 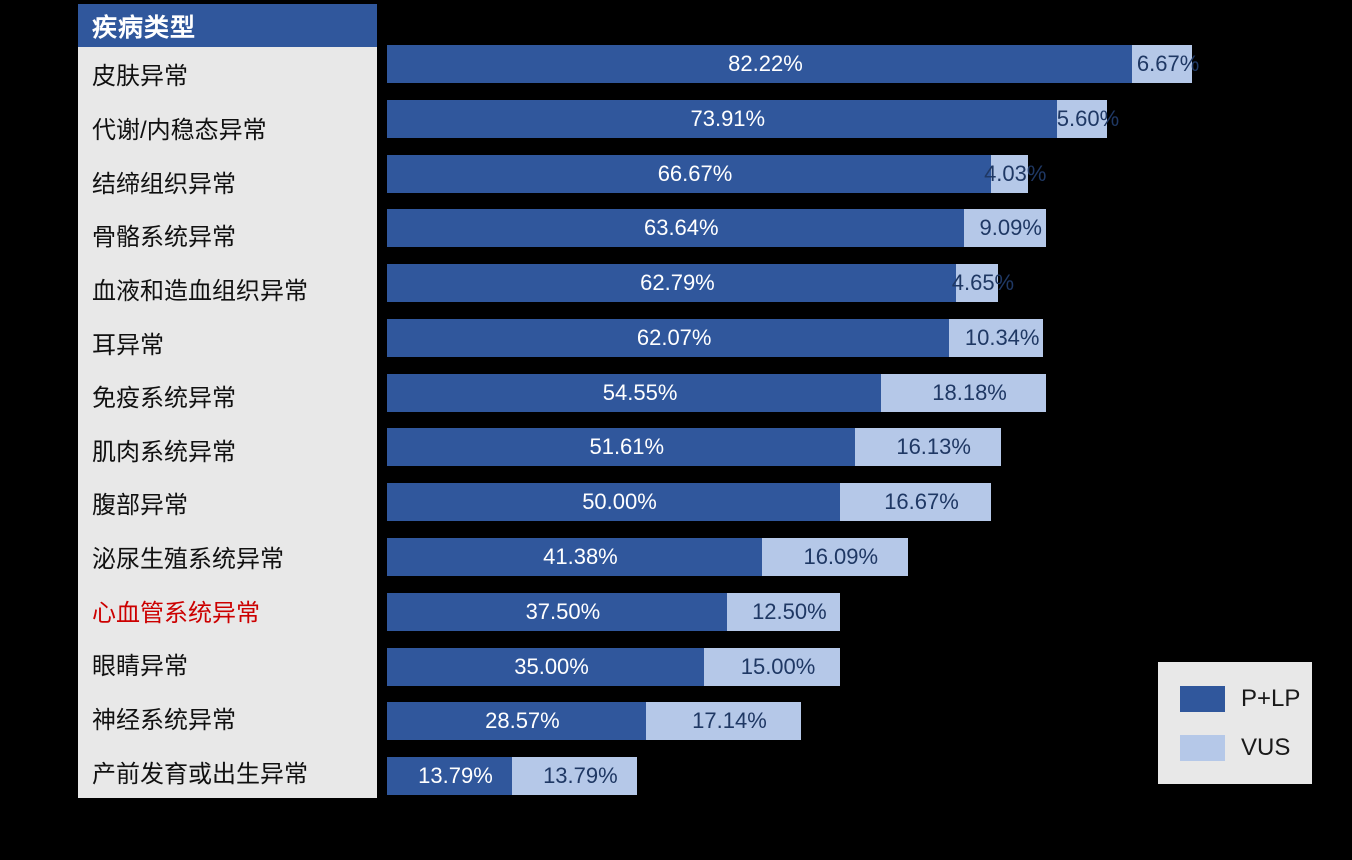 I want to click on value-label-VUS: 6.67%, so click(x=1168, y=63).